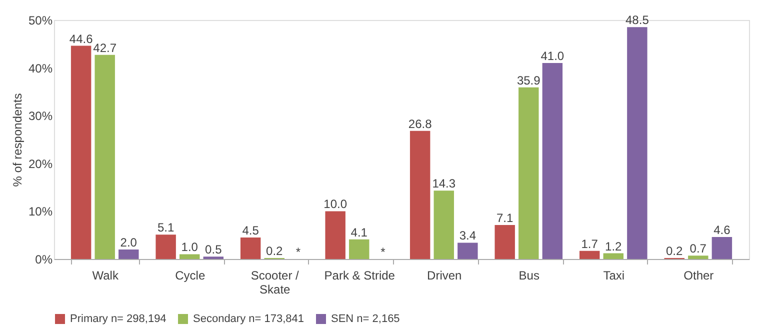 The height and width of the screenshot is (330, 759). Describe the element at coordinates (699, 275) in the screenshot. I see `x-tick-label: Other` at that location.